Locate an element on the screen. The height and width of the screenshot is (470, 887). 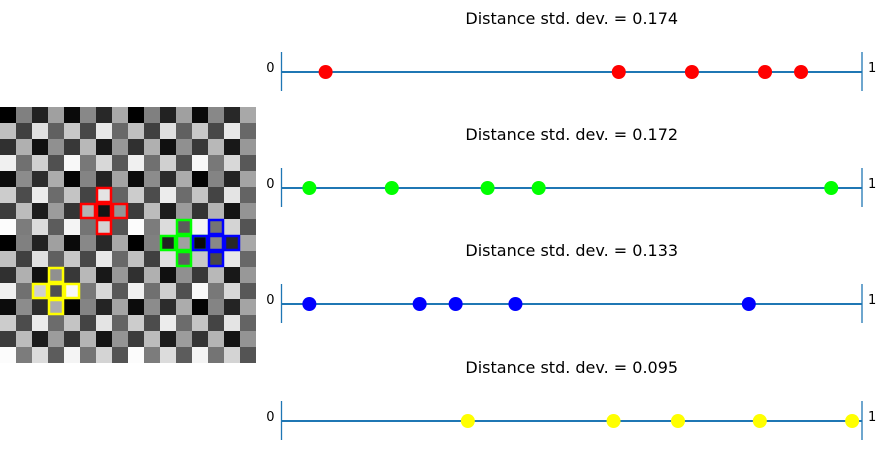
distance-plot-3: Distance std. dev. = 0.133 0 1 is located at coordinates (571, 282).